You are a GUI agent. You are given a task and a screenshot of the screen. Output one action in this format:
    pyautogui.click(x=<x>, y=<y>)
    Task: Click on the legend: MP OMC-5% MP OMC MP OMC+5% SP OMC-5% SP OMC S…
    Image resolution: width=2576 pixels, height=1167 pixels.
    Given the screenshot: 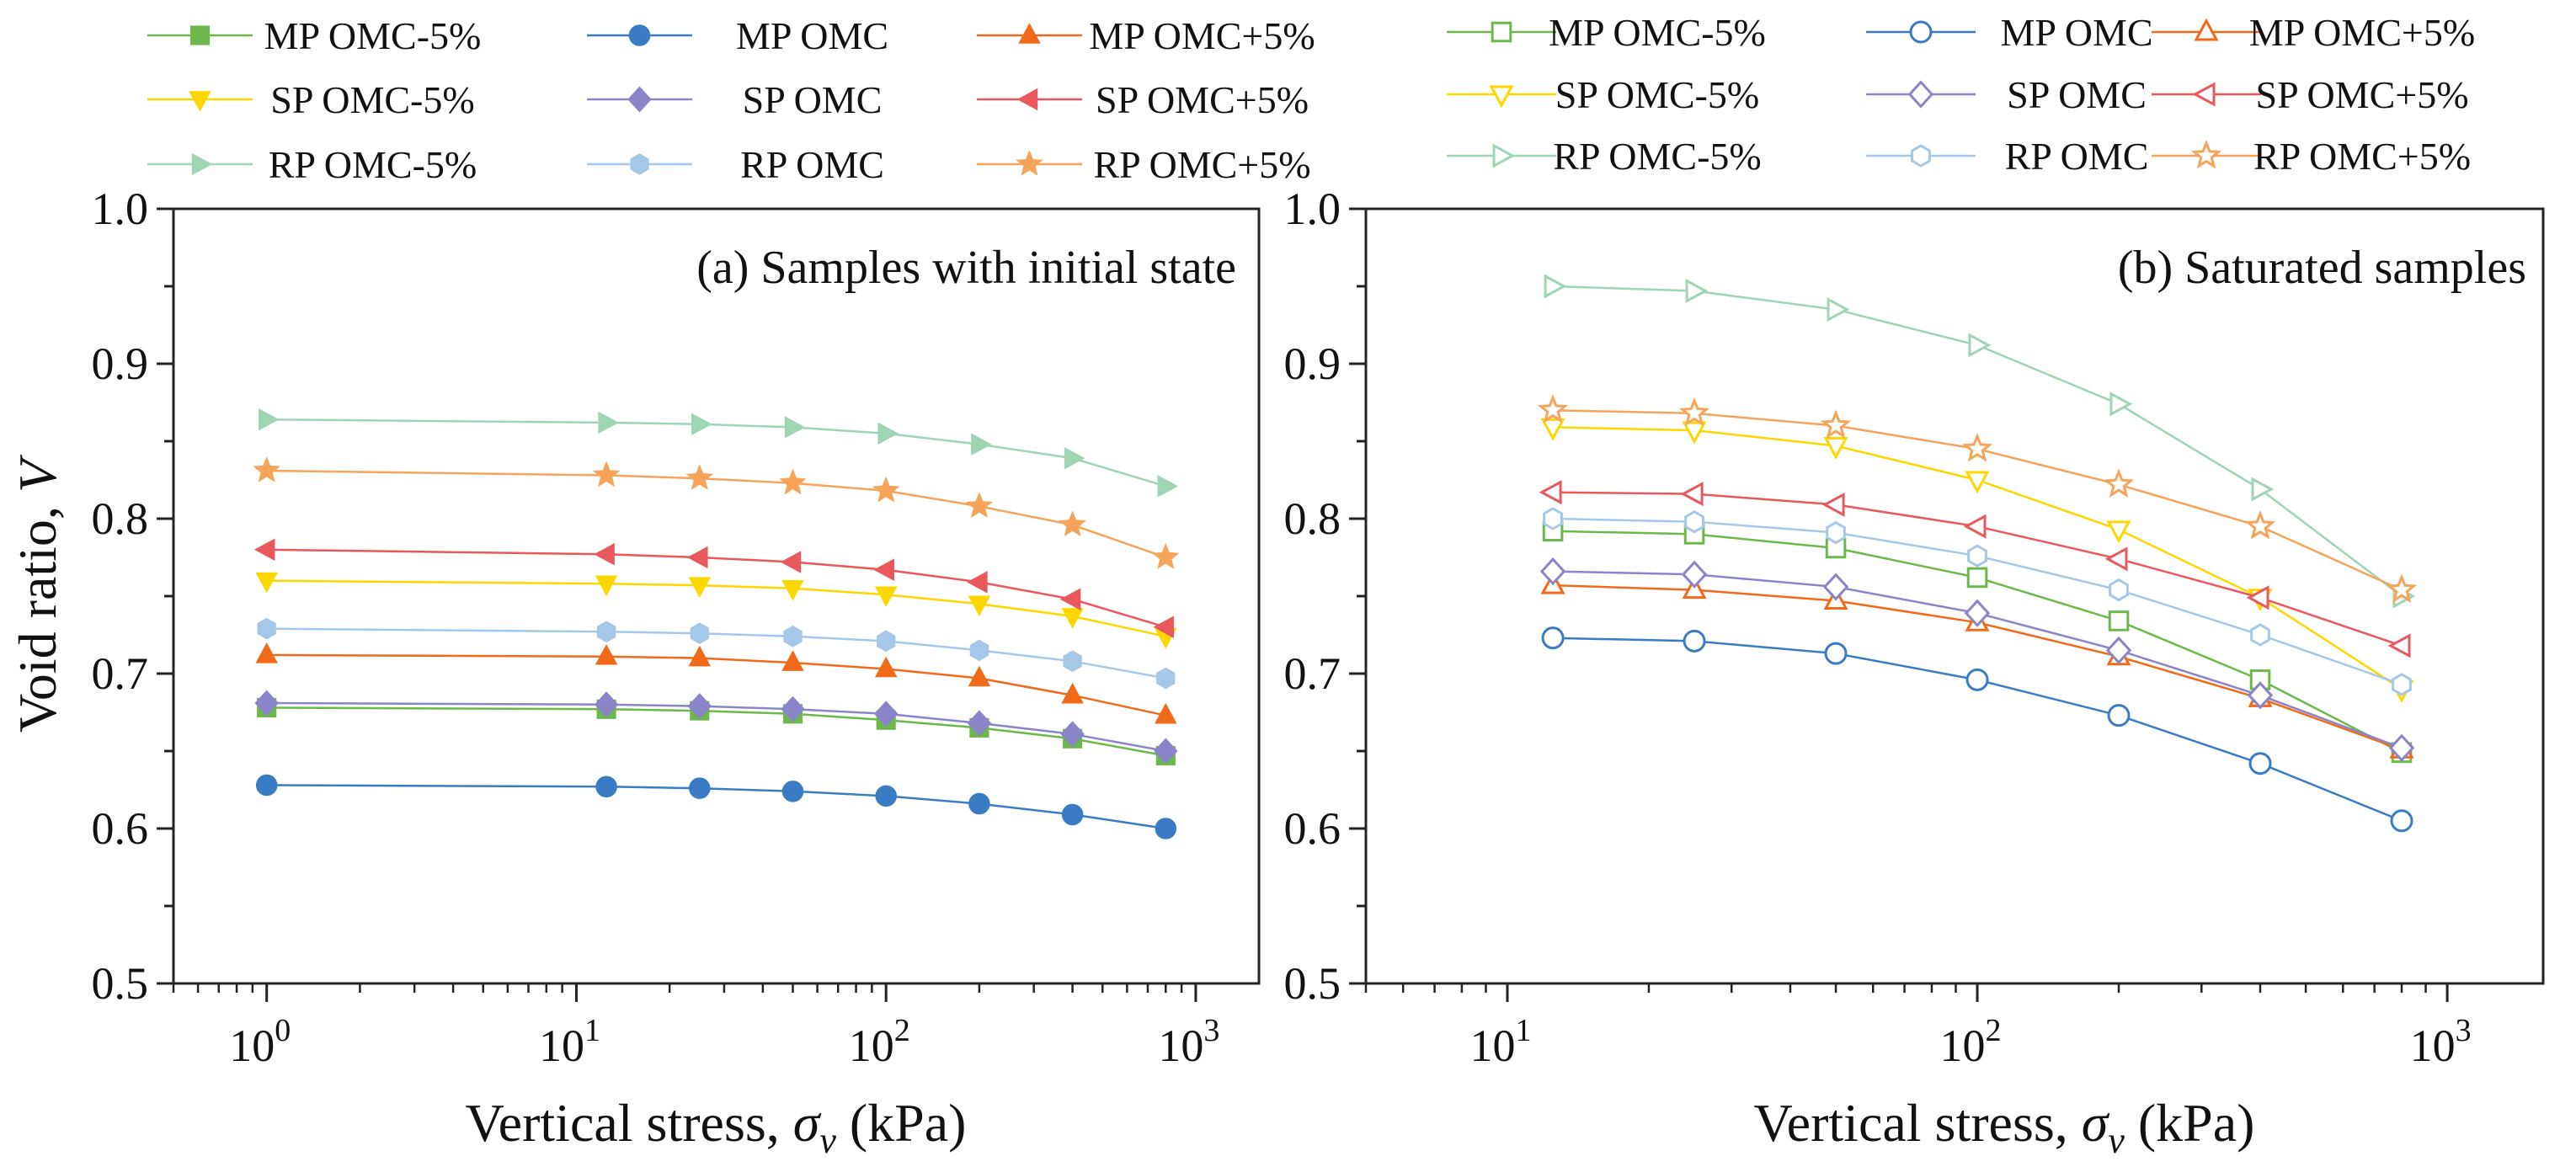 What is the action you would take?
    pyautogui.click(x=1961, y=94)
    